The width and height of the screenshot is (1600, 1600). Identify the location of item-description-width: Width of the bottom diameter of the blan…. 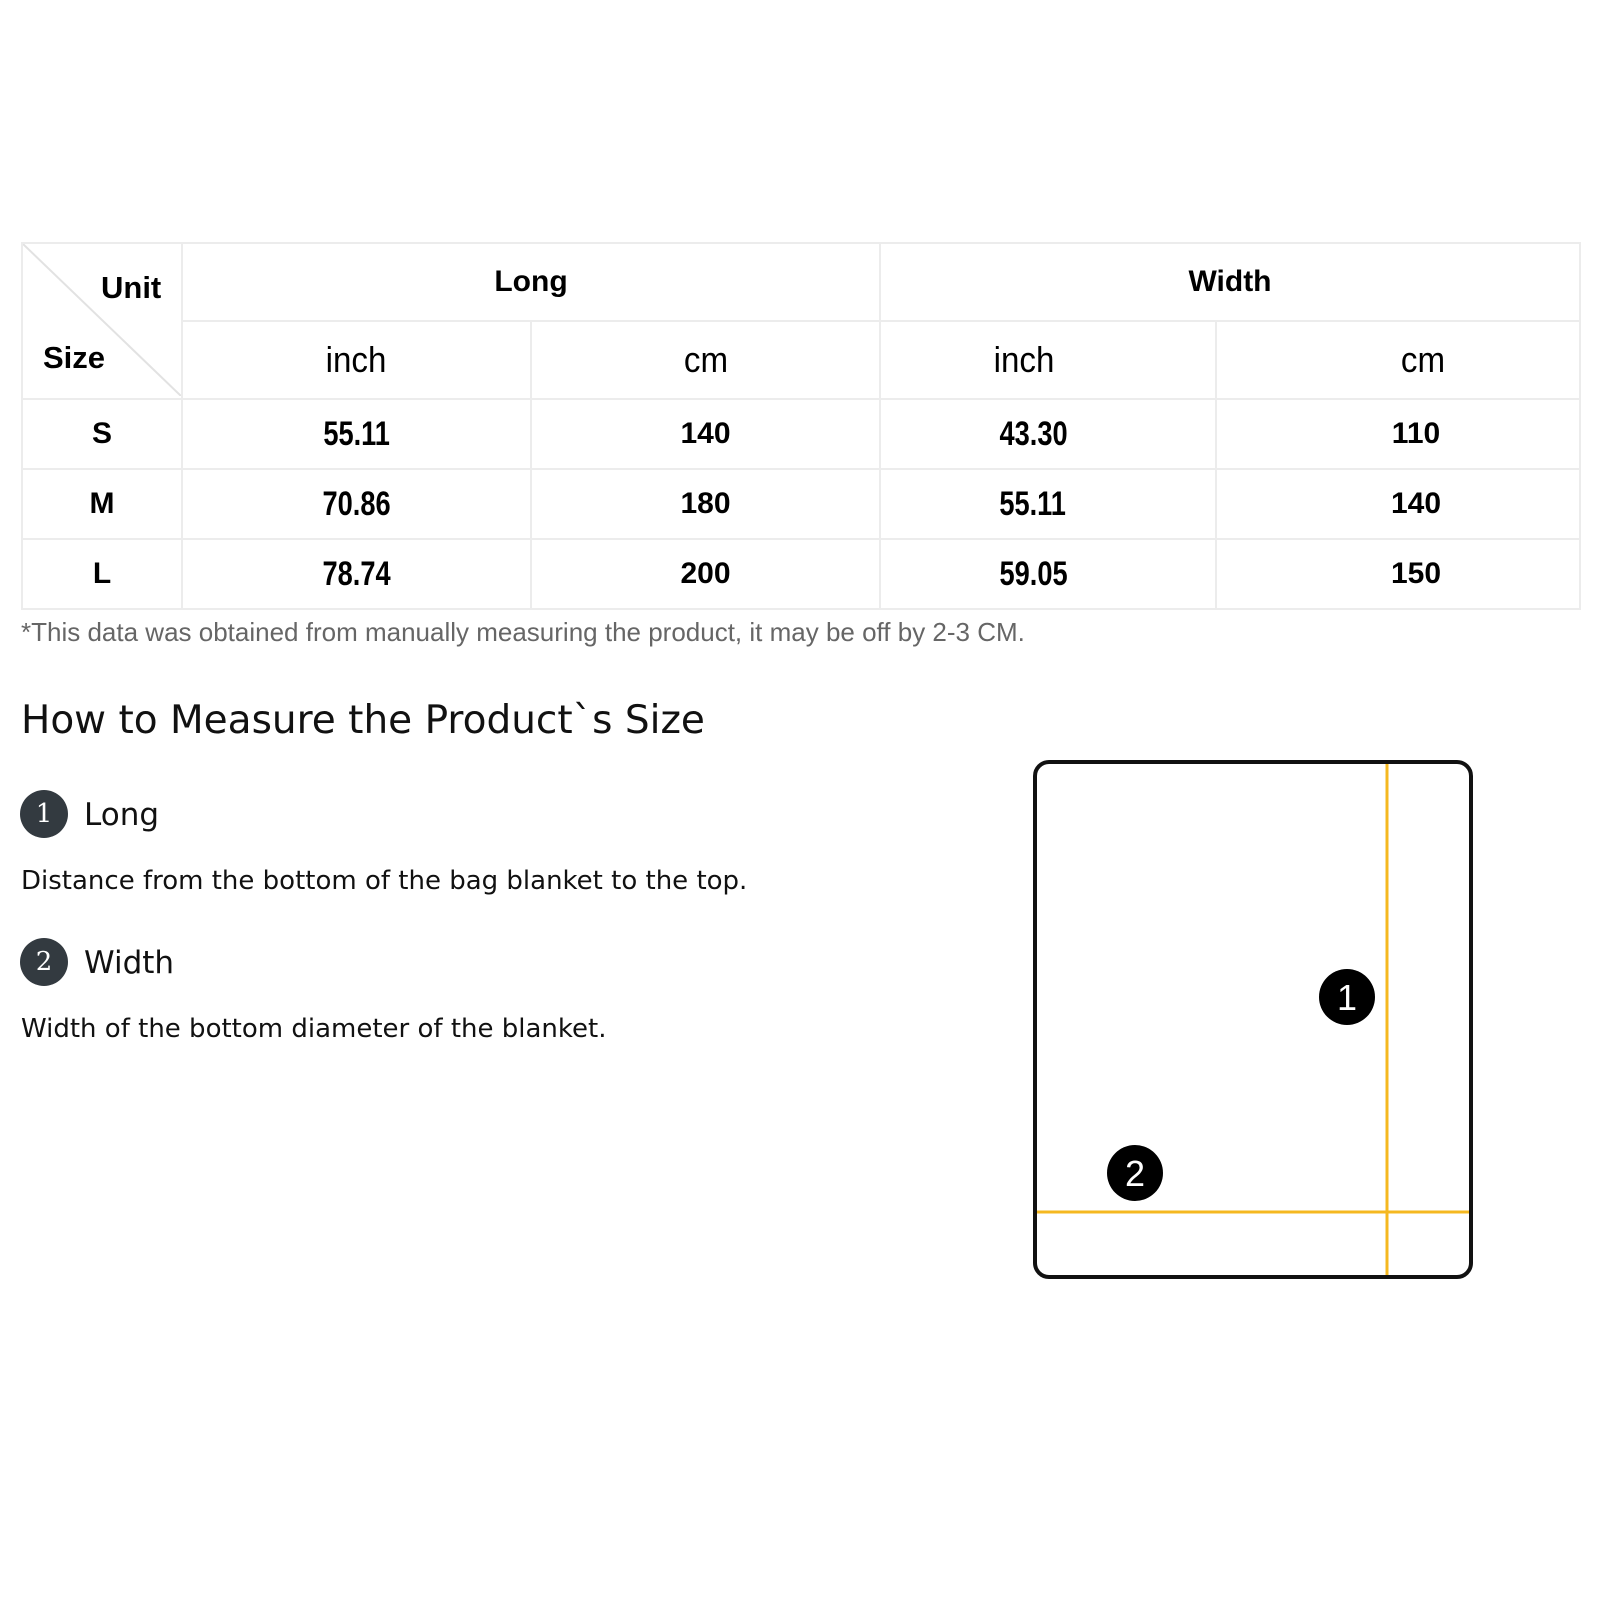
(314, 1029).